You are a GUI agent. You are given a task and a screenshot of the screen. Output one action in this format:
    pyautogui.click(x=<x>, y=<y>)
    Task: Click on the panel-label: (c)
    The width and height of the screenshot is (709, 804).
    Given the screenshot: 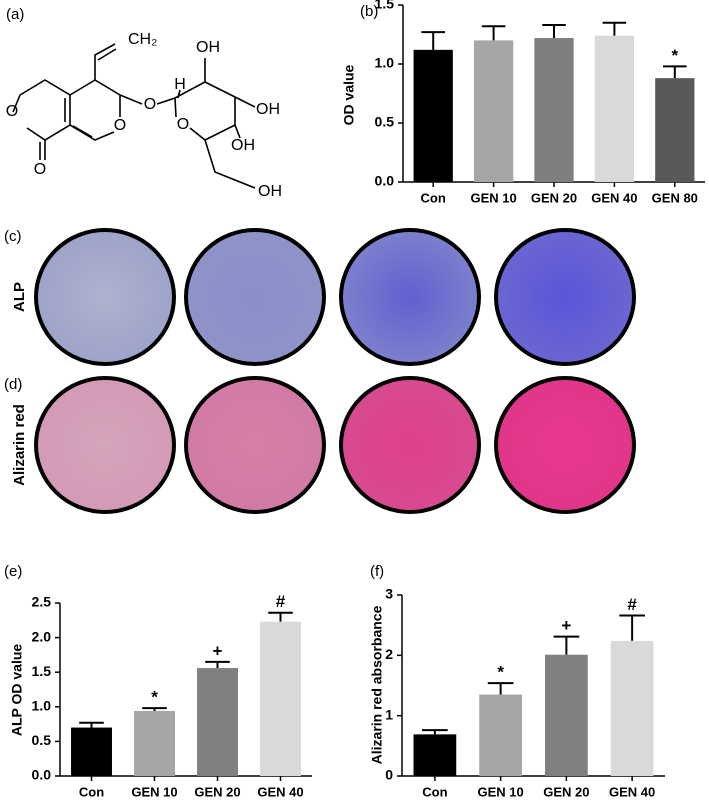 What is the action you would take?
    pyautogui.click(x=13, y=236)
    